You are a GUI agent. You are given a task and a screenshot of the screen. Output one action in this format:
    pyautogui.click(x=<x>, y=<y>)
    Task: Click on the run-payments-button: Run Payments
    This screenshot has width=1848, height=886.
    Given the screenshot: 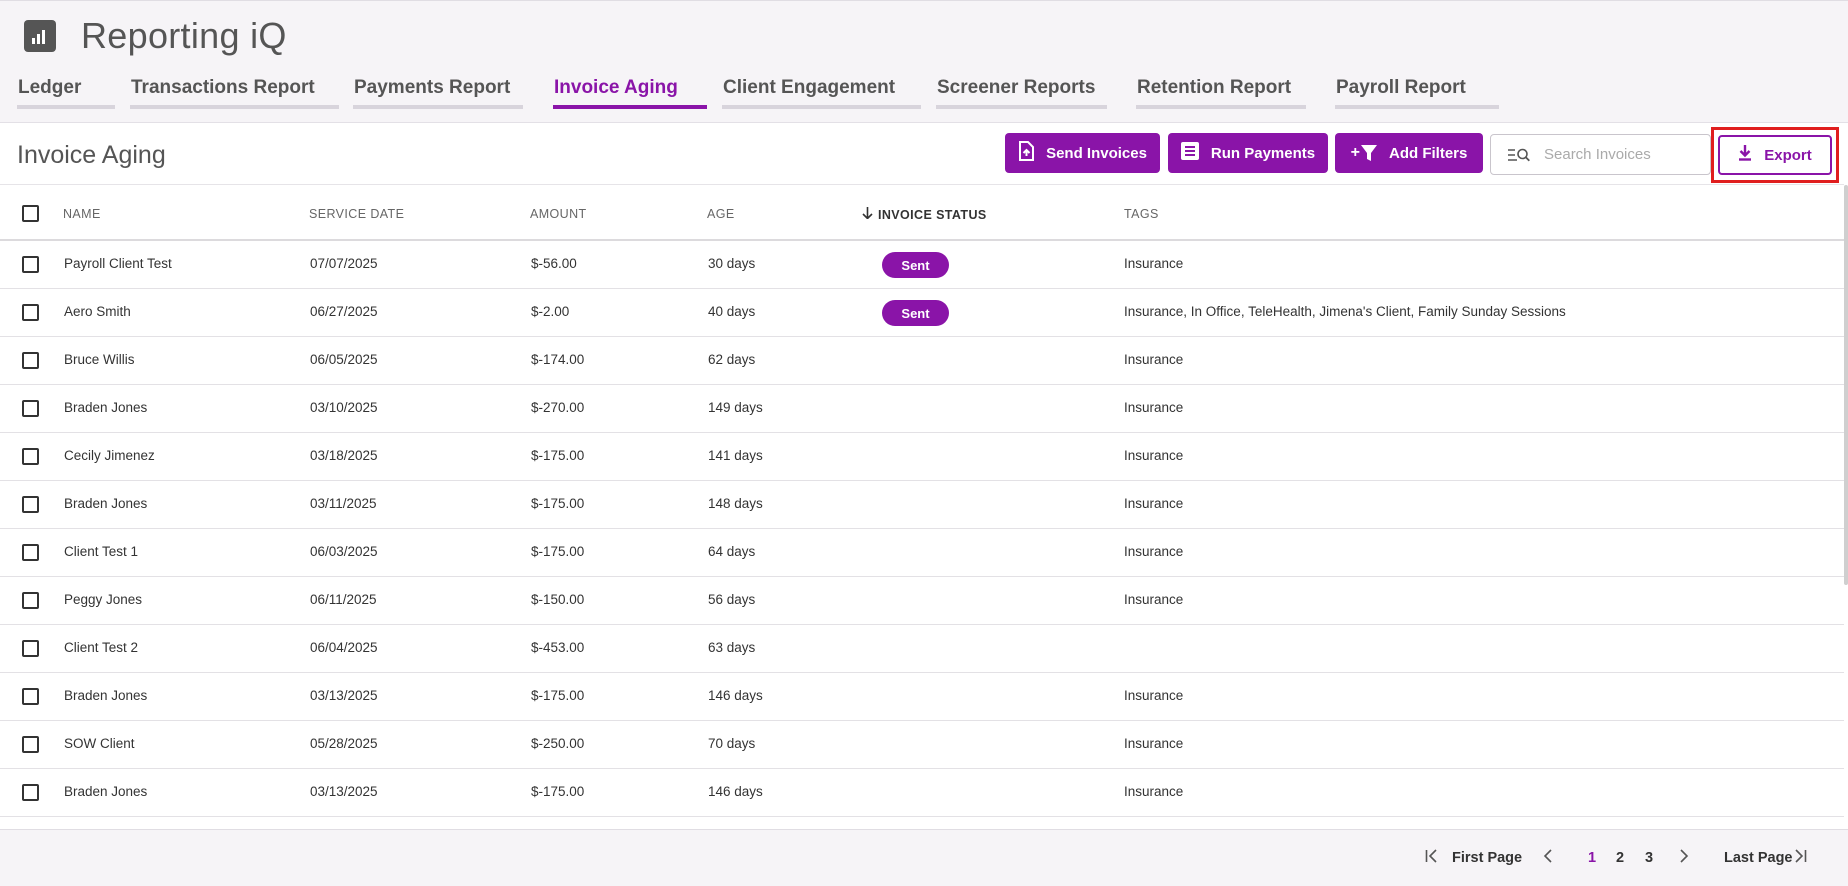 What is the action you would take?
    pyautogui.click(x=1248, y=153)
    